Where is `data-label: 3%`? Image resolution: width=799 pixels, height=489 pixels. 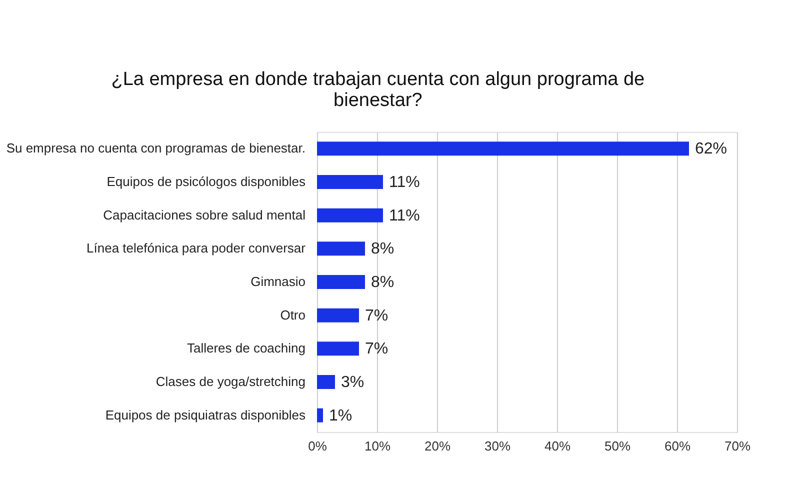
data-label: 3% is located at coordinates (352, 382).